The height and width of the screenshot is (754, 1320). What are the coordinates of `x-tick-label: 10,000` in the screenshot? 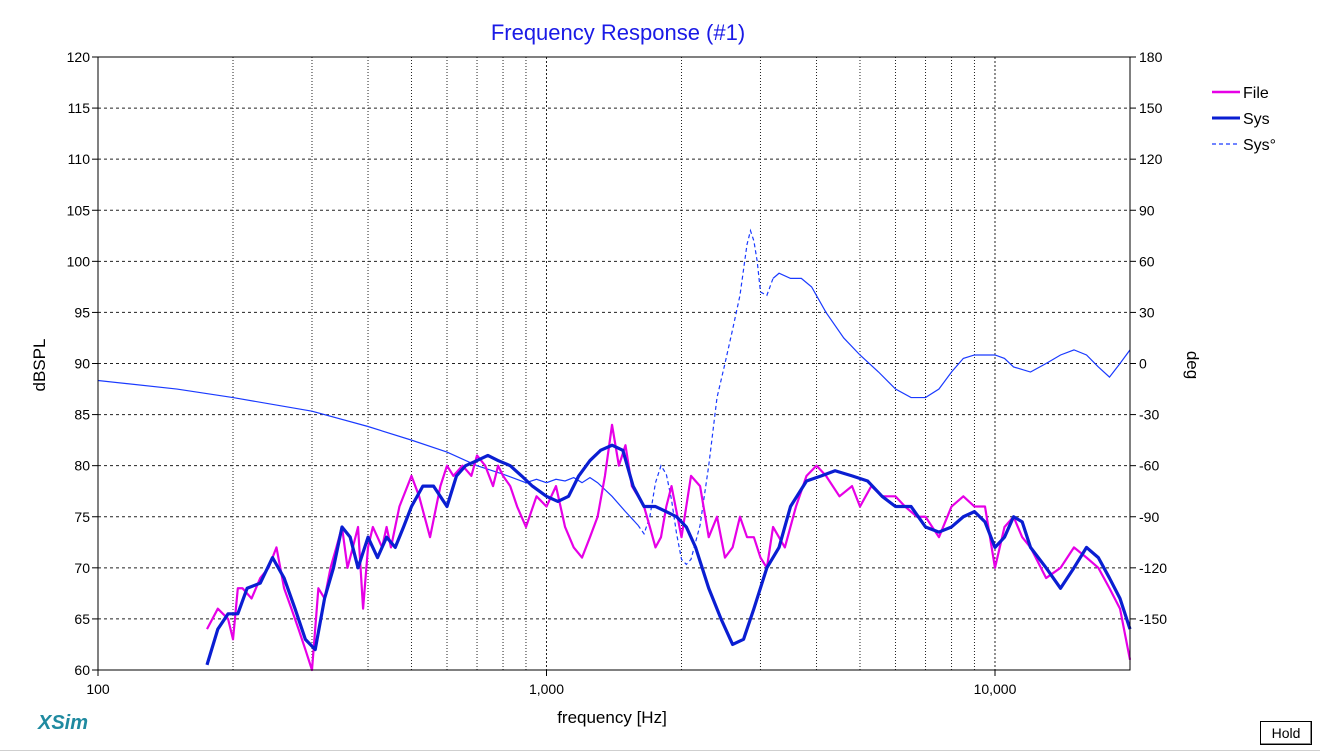 It's located at (995, 689).